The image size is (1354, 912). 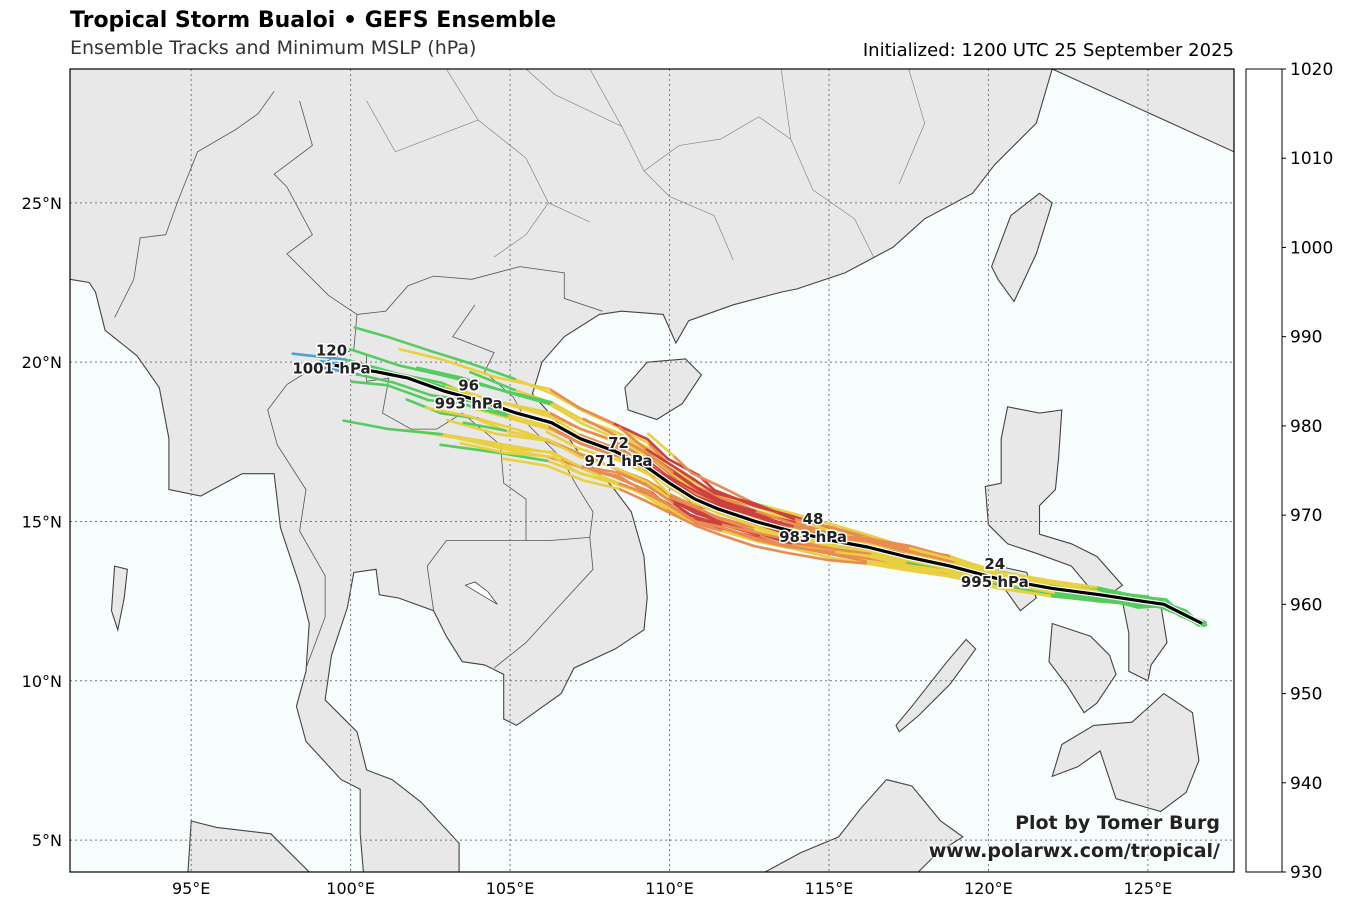 What do you see at coordinates (813, 537) in the screenshot?
I see `track-label-mslp-48: 983 hPa` at bounding box center [813, 537].